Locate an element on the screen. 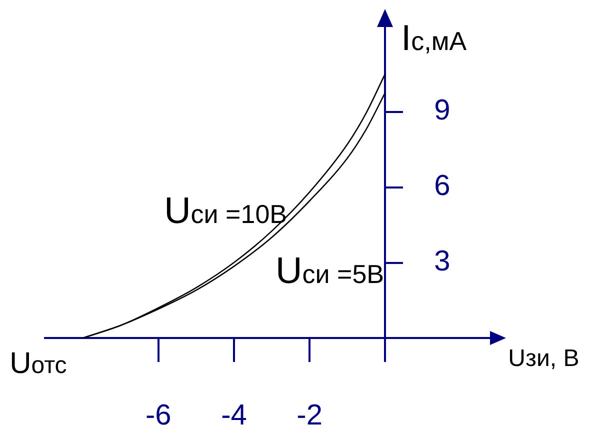  y-tick-label: 9 is located at coordinates (442, 110).